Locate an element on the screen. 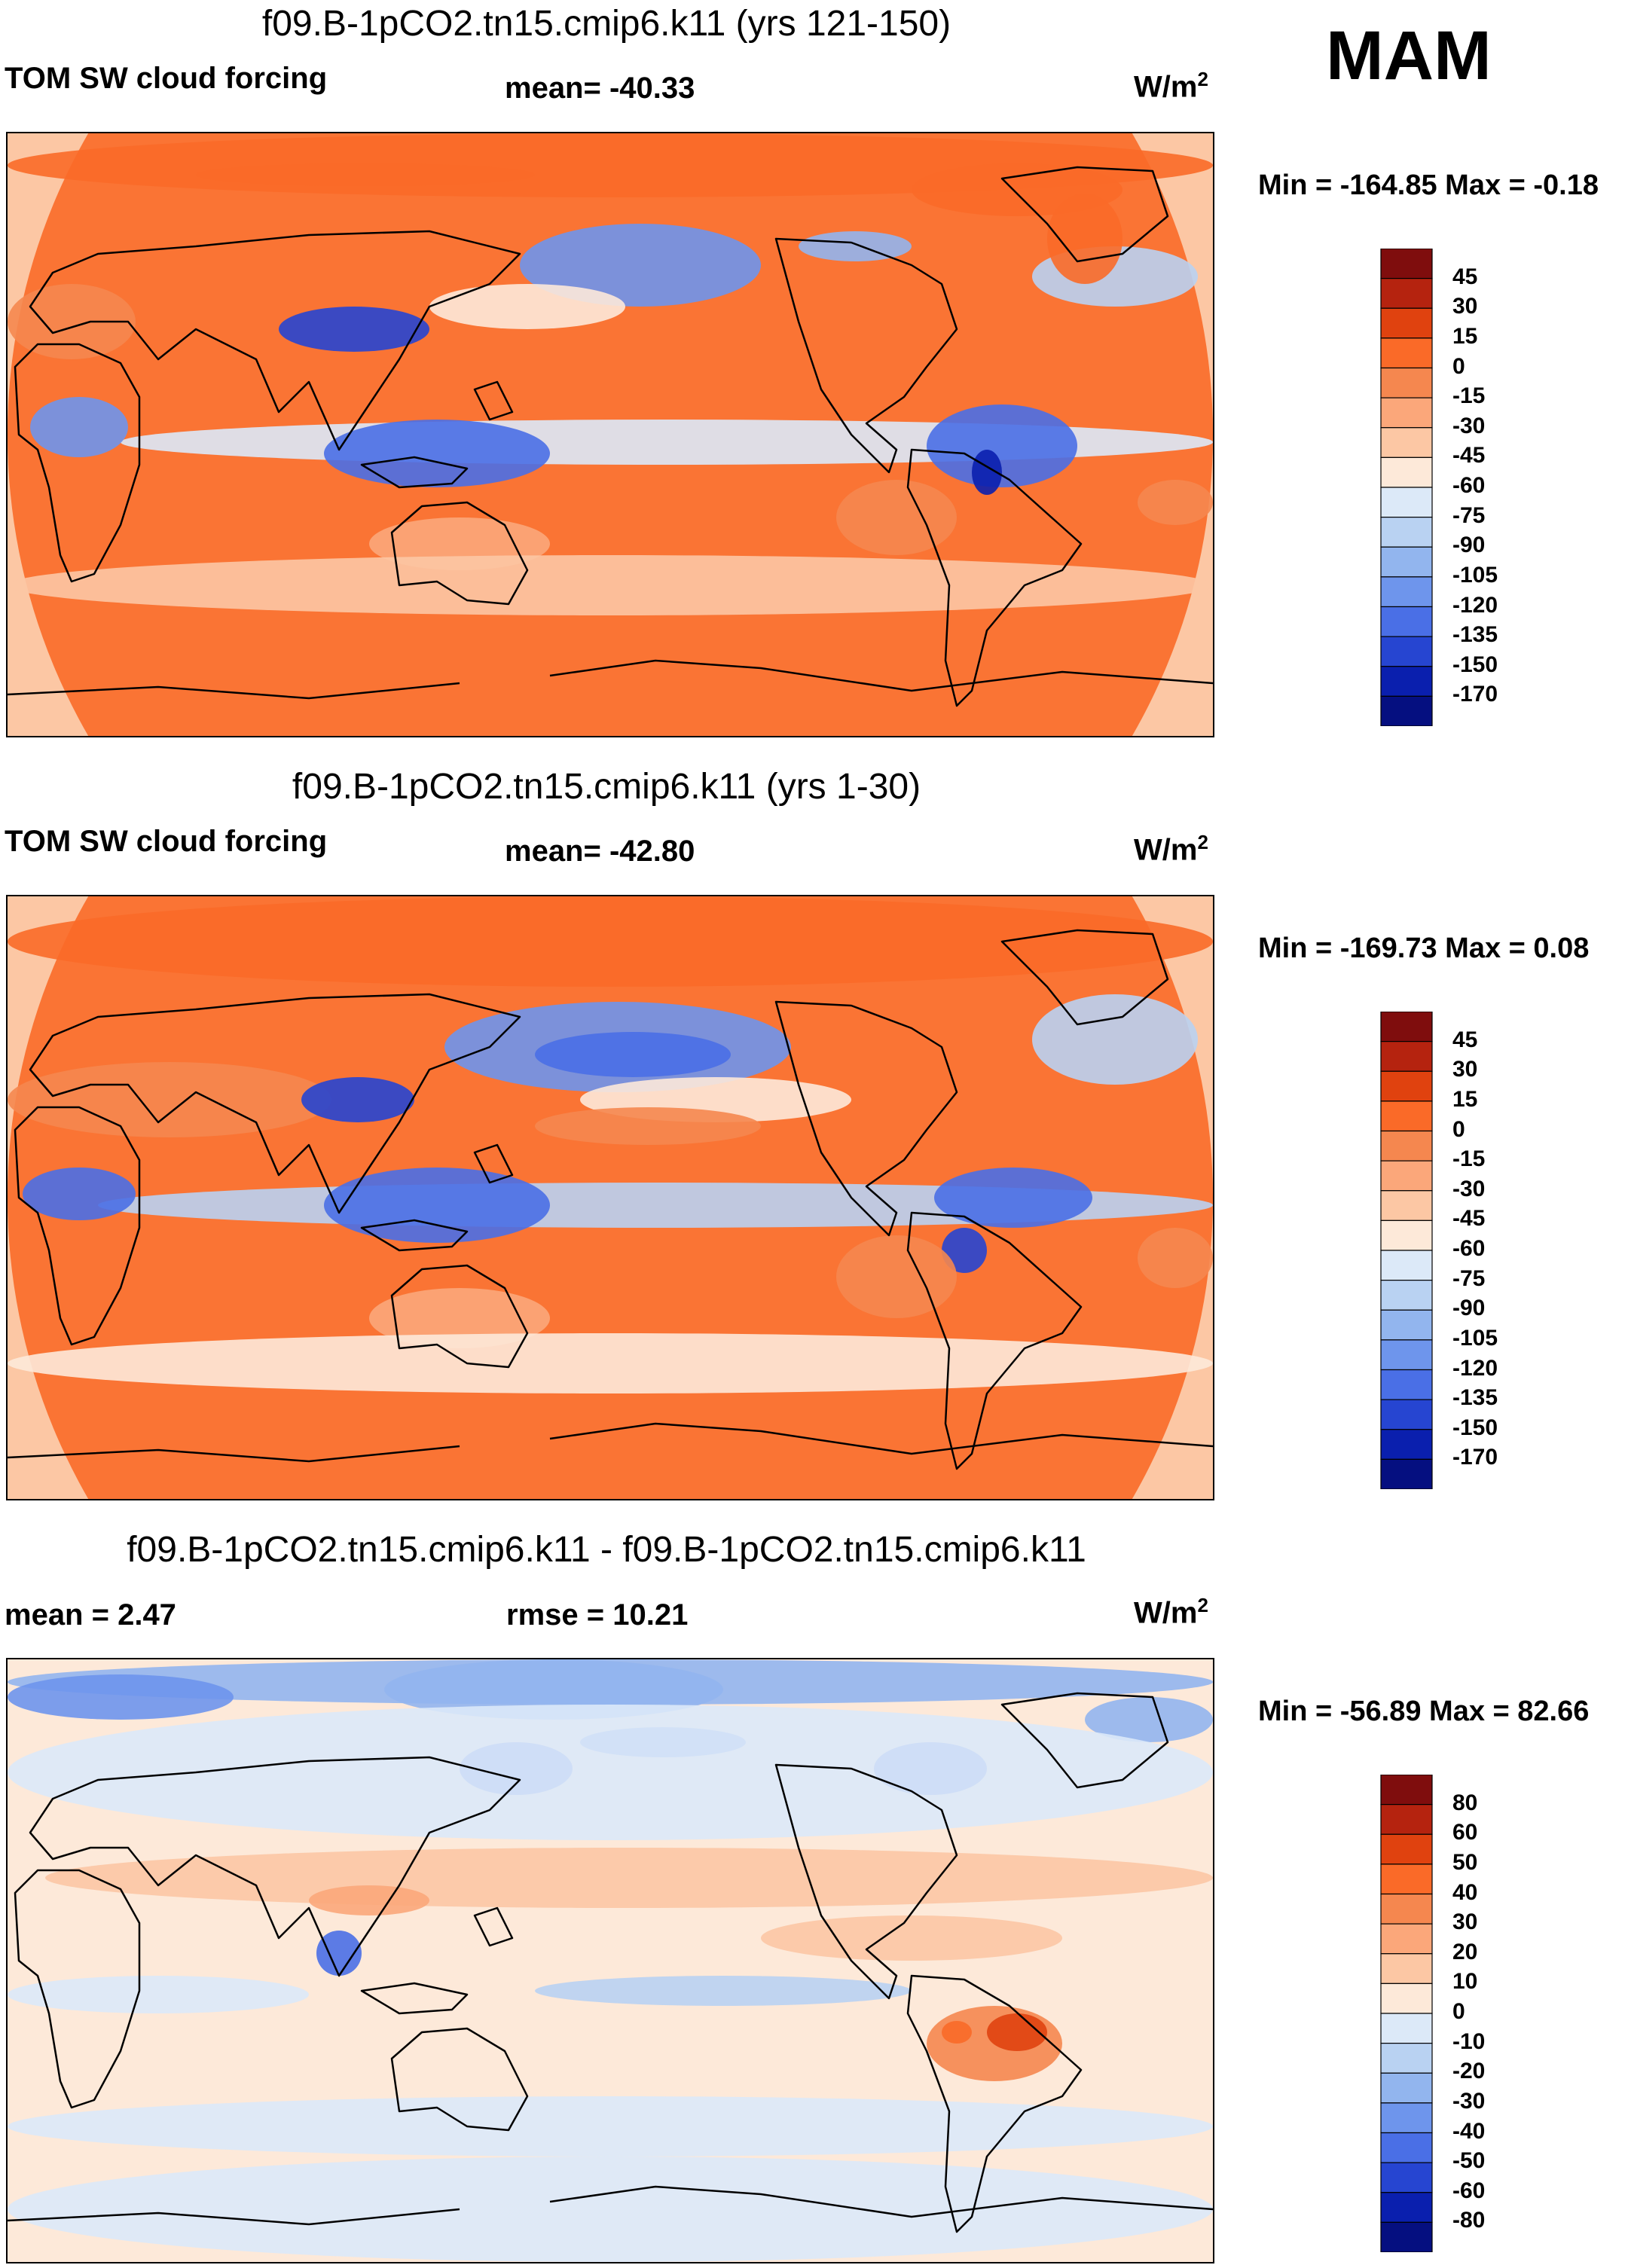  colorbar-tick-label: 10 is located at coordinates (1465, 1982).